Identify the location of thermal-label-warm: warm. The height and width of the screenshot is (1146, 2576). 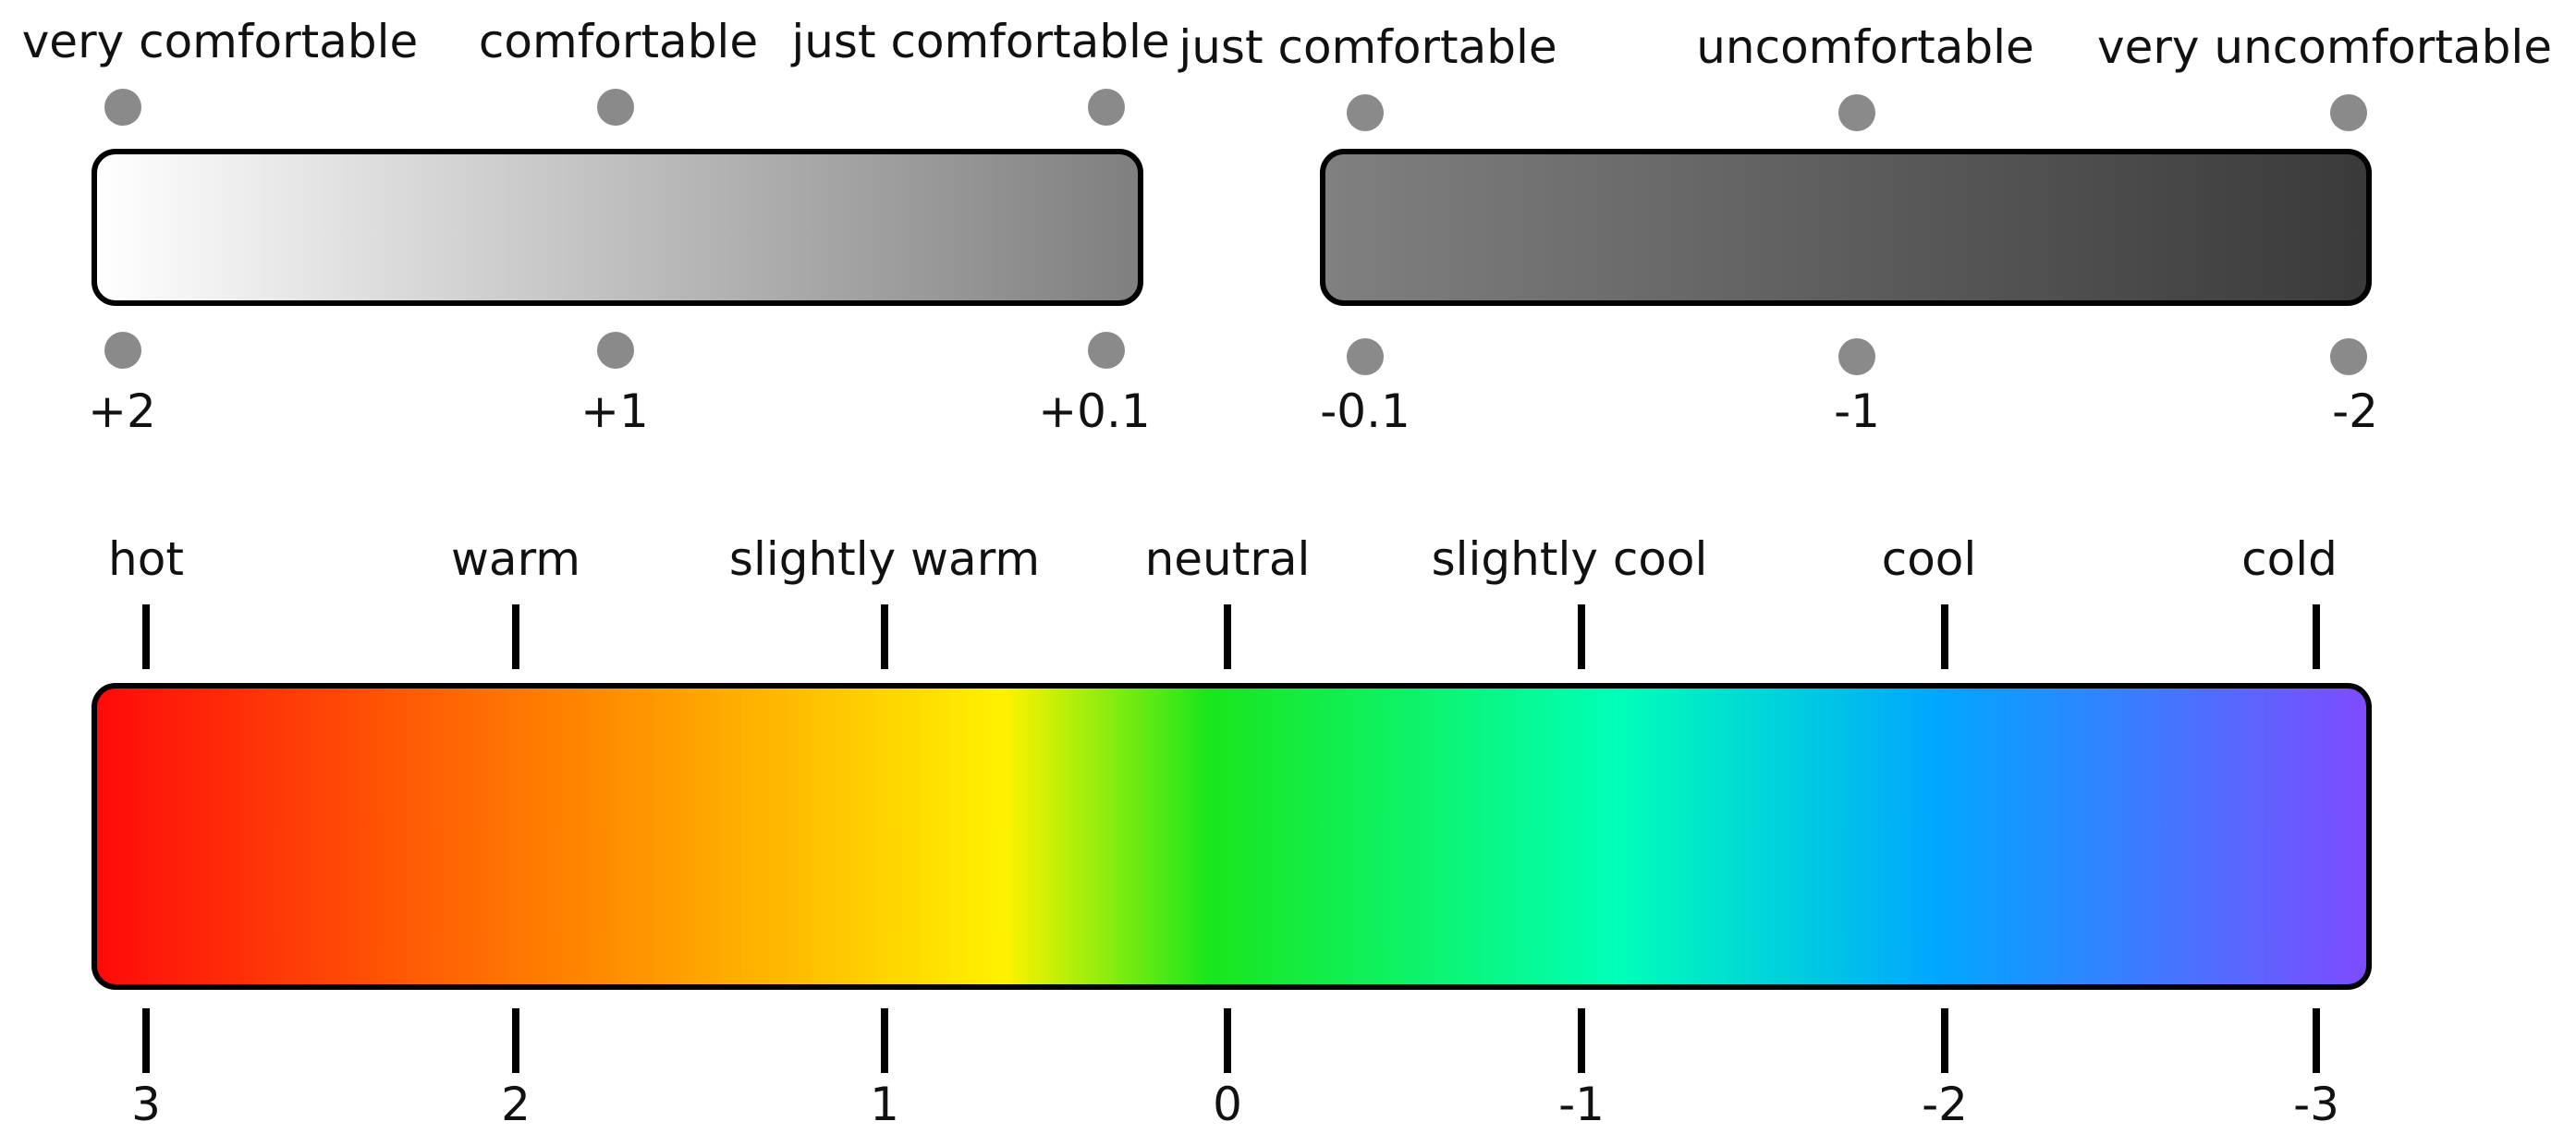
(515, 559).